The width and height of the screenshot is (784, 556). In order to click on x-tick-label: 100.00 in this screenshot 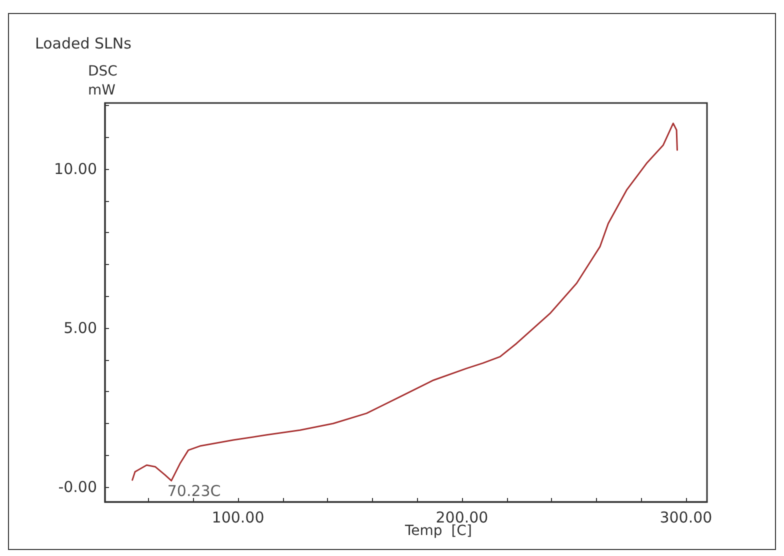, I will do `click(238, 517)`.